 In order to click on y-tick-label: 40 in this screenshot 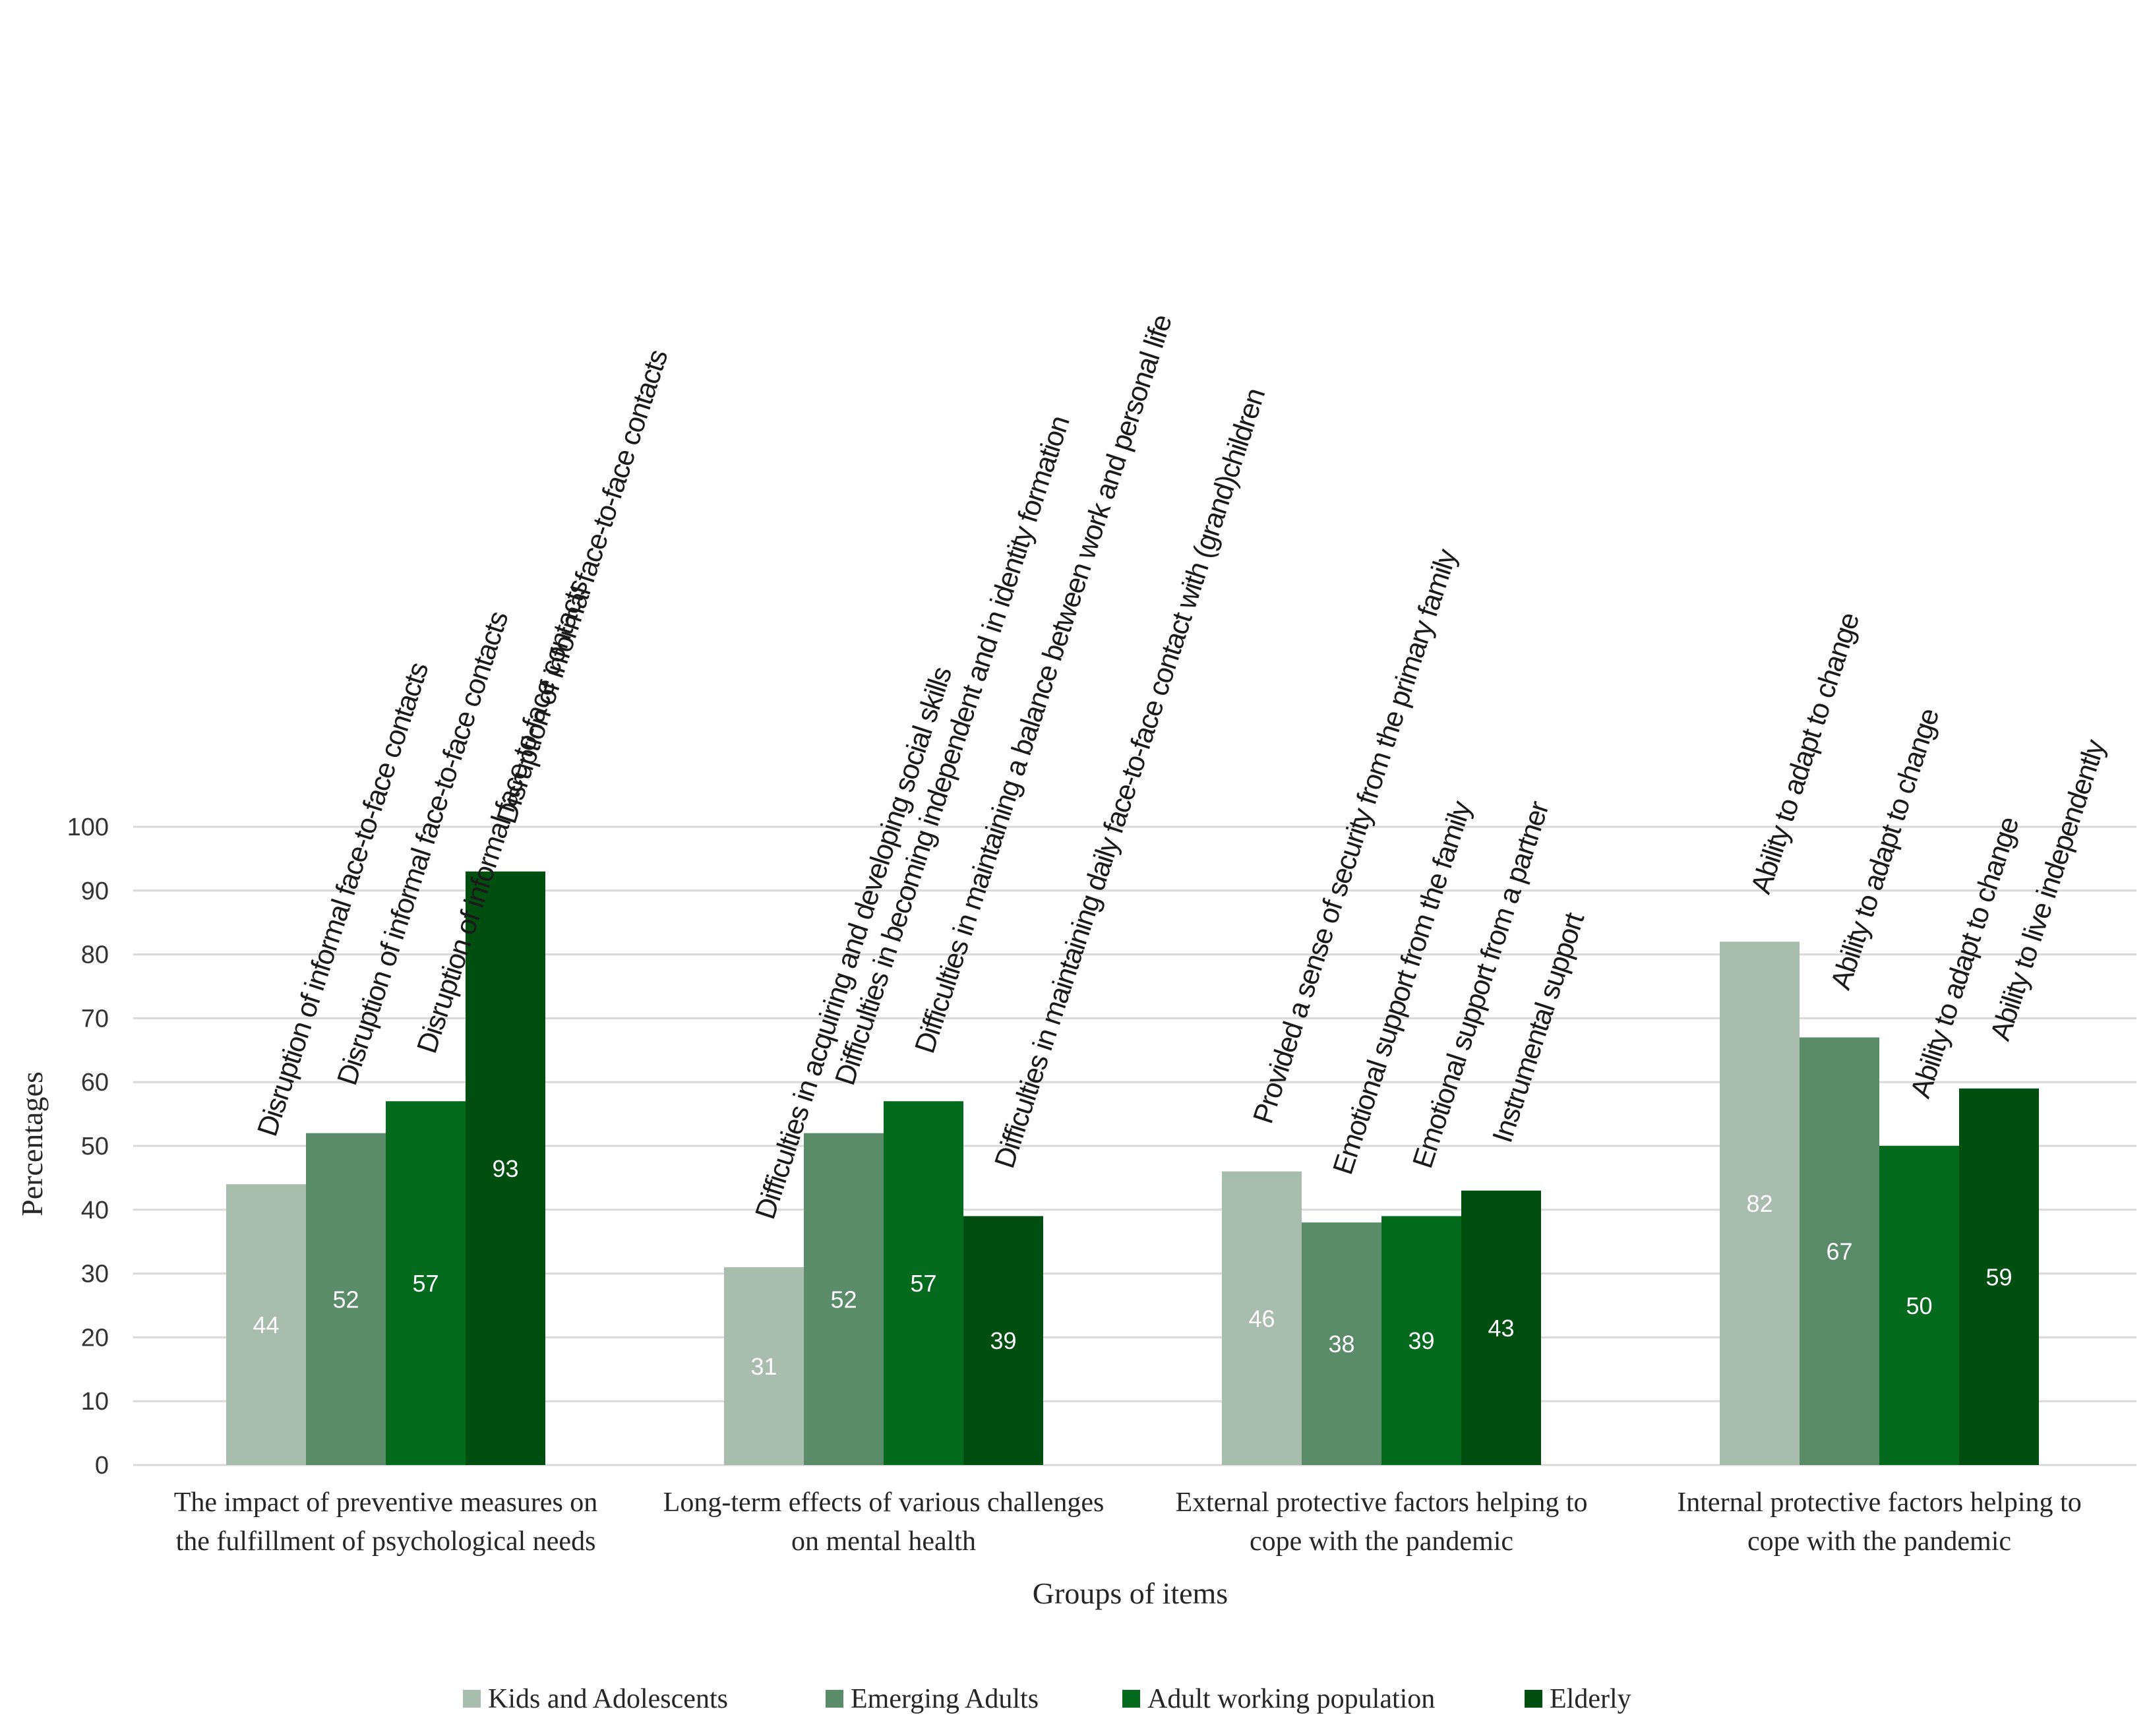, I will do `click(95, 1210)`.